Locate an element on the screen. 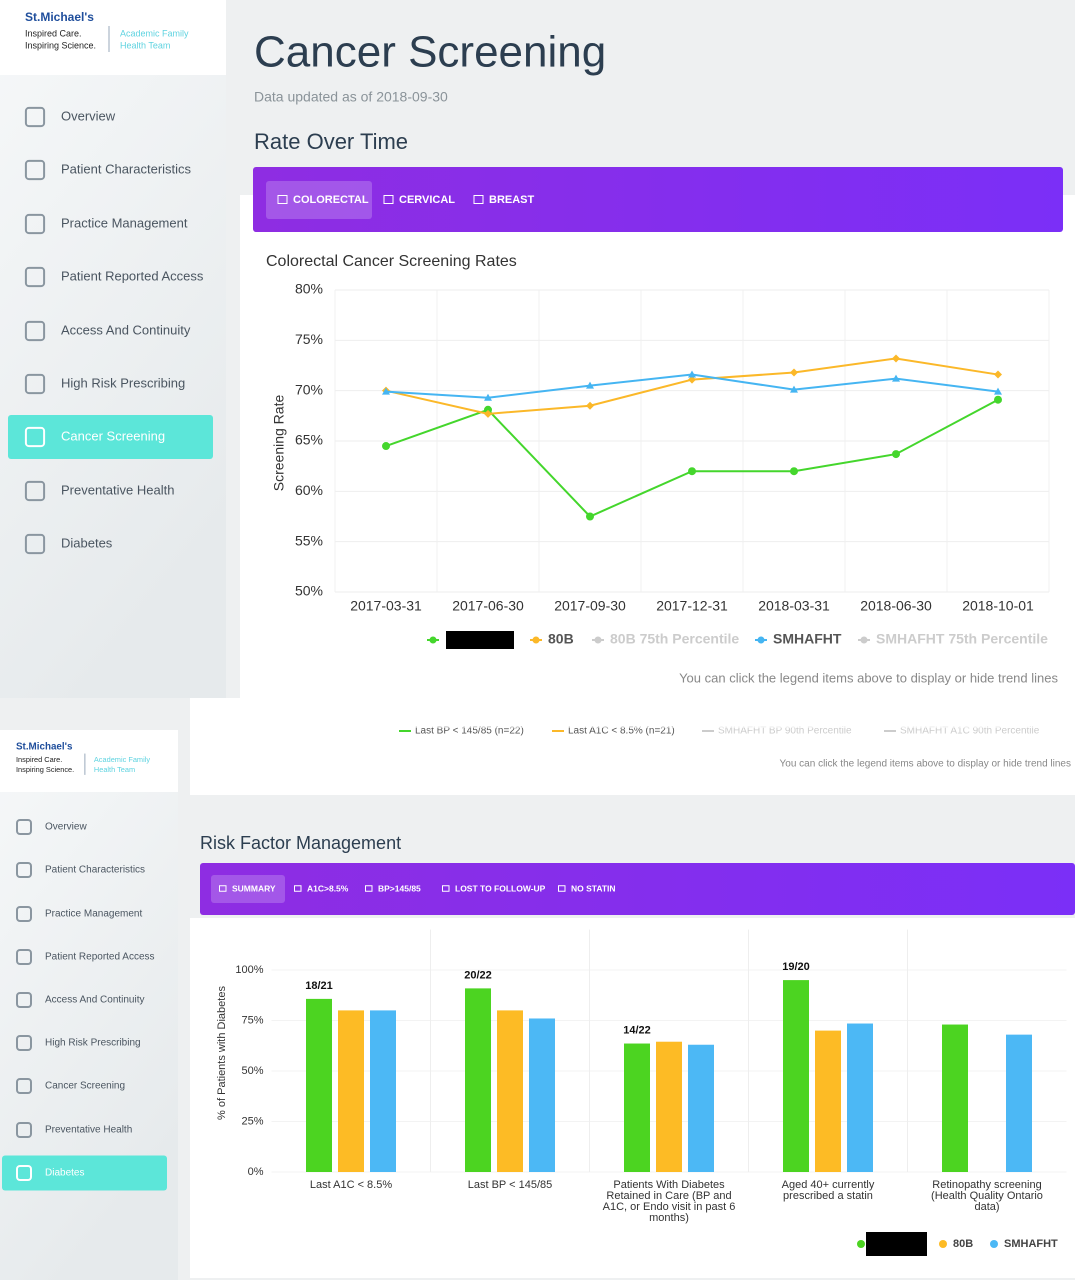  logo-brand: St.Michael's is located at coordinates (59, 17).